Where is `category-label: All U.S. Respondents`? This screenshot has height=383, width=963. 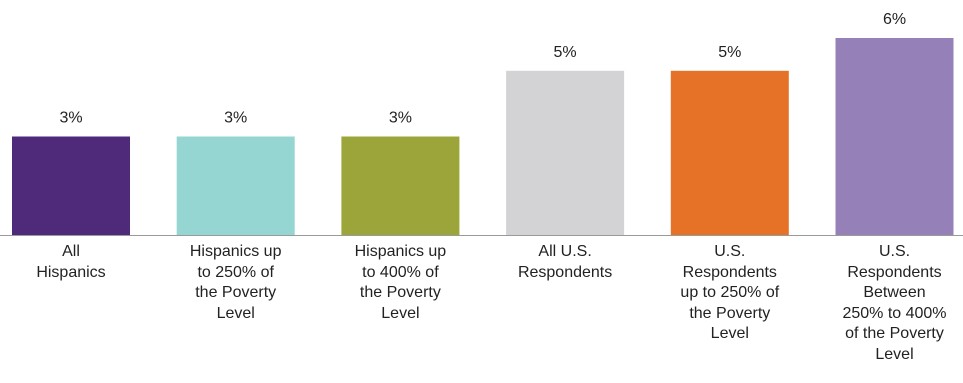 category-label: All U.S. Respondents is located at coordinates (565, 262).